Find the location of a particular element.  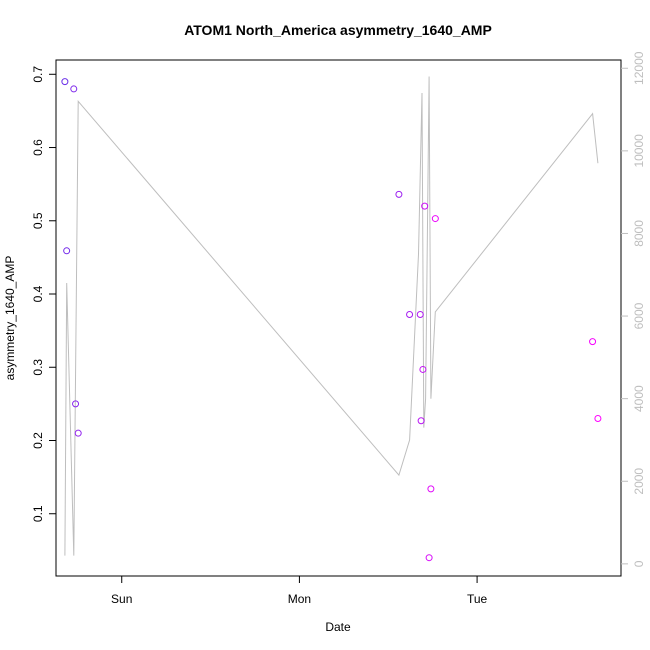

y2-tick-label-1: 2000 is located at coordinates (639, 481).